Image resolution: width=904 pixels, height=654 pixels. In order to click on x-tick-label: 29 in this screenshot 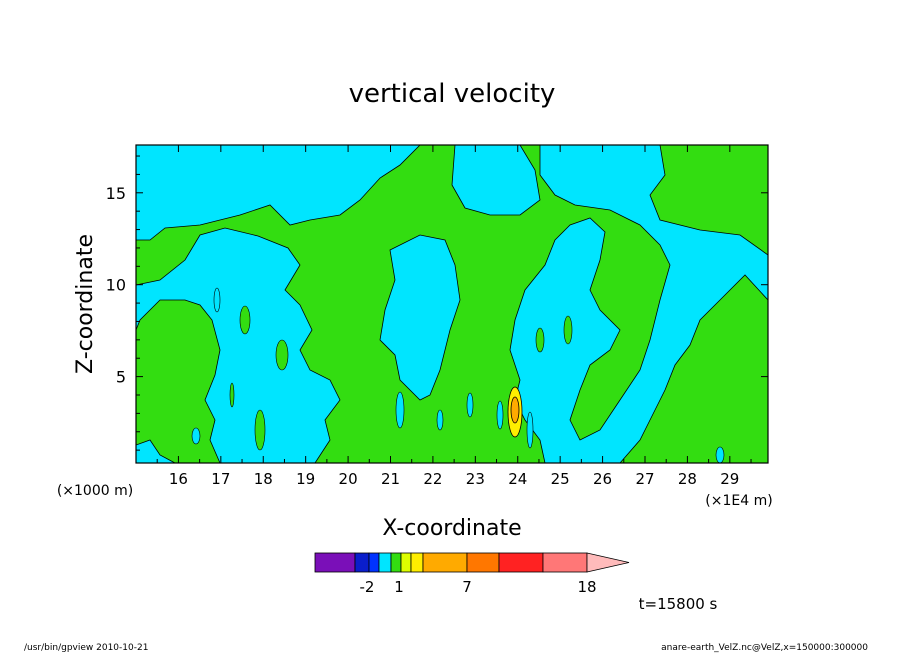, I will do `click(729, 479)`.